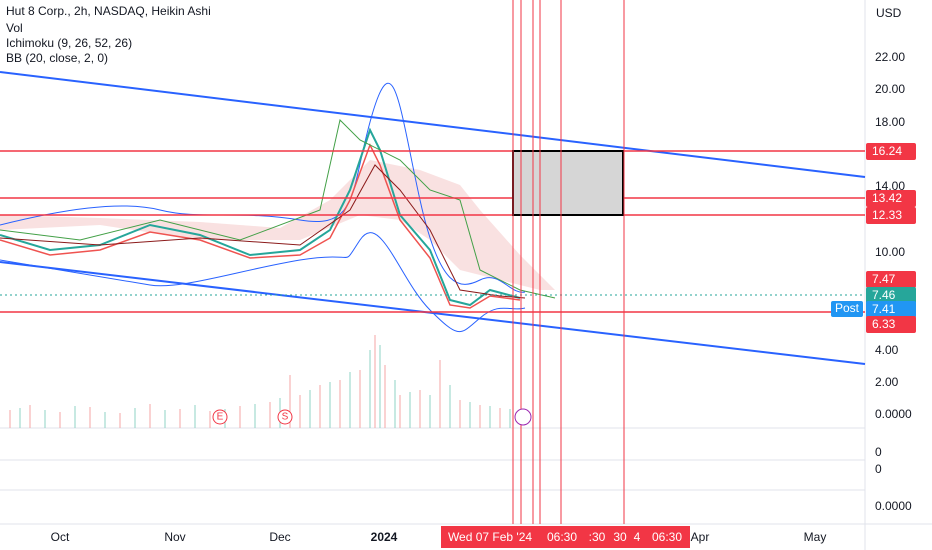 The image size is (932, 550). What do you see at coordinates (887, 350) in the screenshot?
I see `price-label: 4.00` at bounding box center [887, 350].